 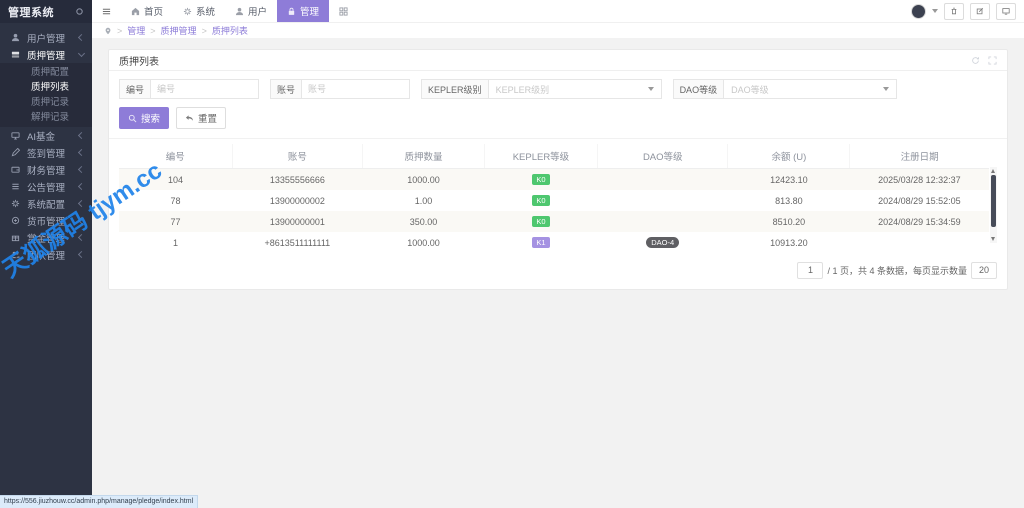 I want to click on header-dao: DAO等级, so click(x=663, y=156).